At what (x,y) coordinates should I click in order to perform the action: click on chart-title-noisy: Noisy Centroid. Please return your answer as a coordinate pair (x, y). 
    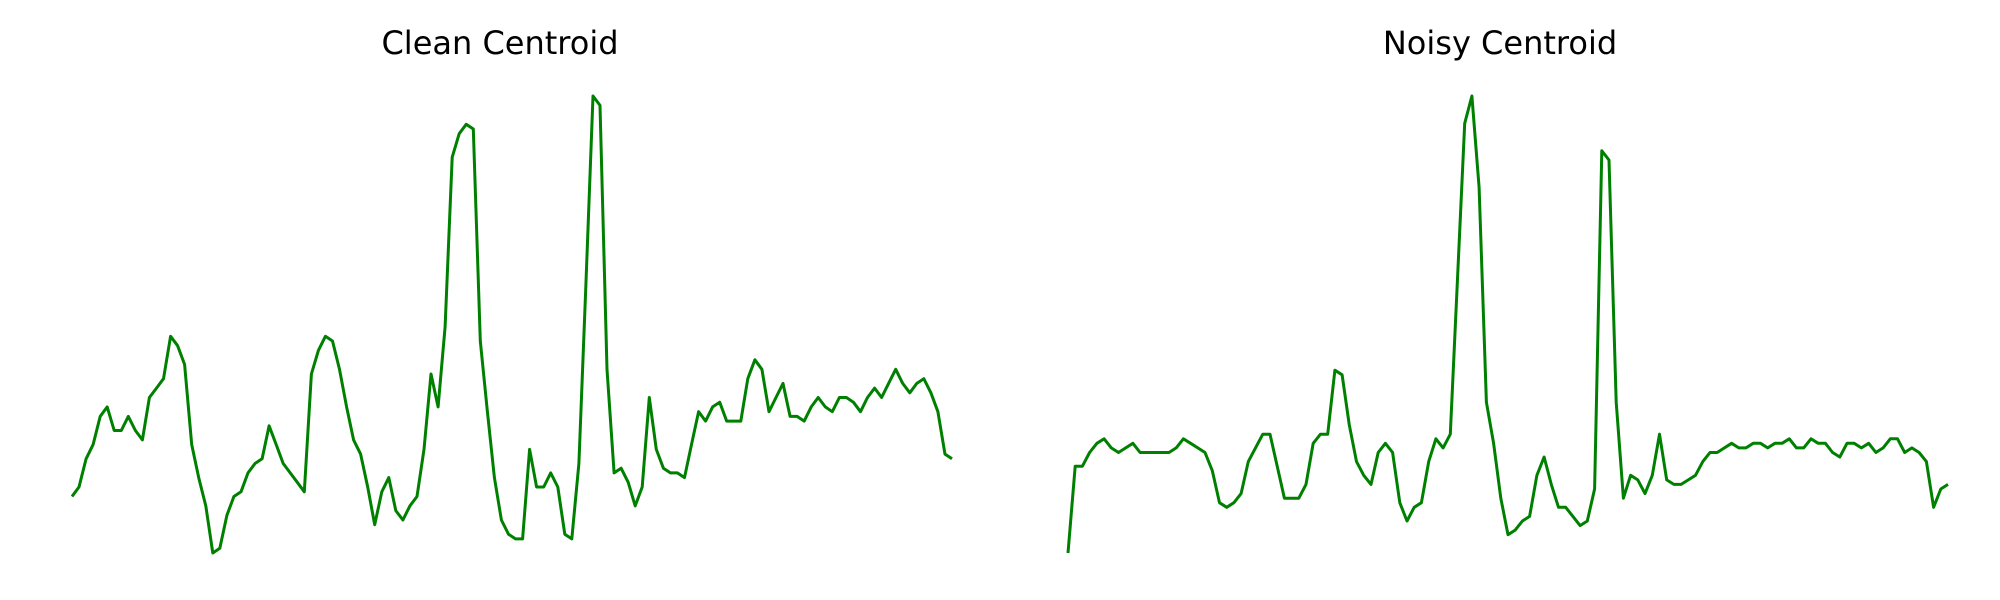
    Looking at the image, I should click on (1500, 43).